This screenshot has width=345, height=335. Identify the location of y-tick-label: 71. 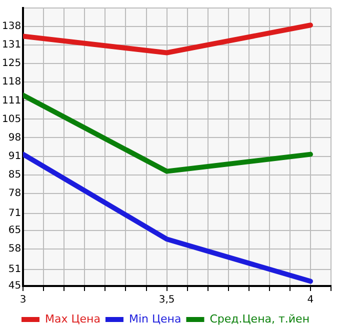
(15, 214).